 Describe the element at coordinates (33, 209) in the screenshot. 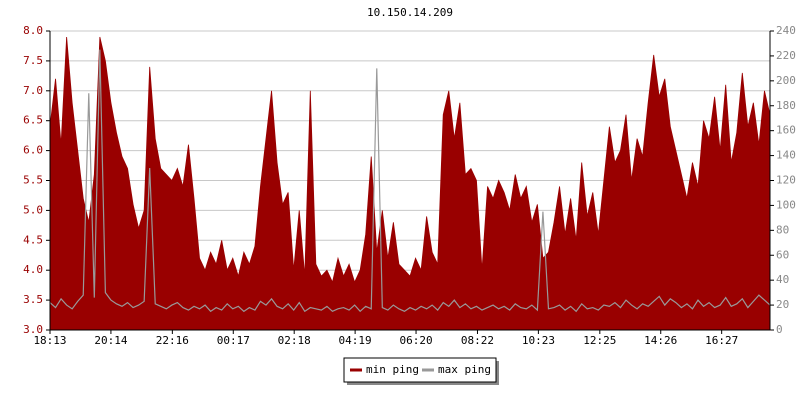

I see `y-tick-label: 5.0` at that location.